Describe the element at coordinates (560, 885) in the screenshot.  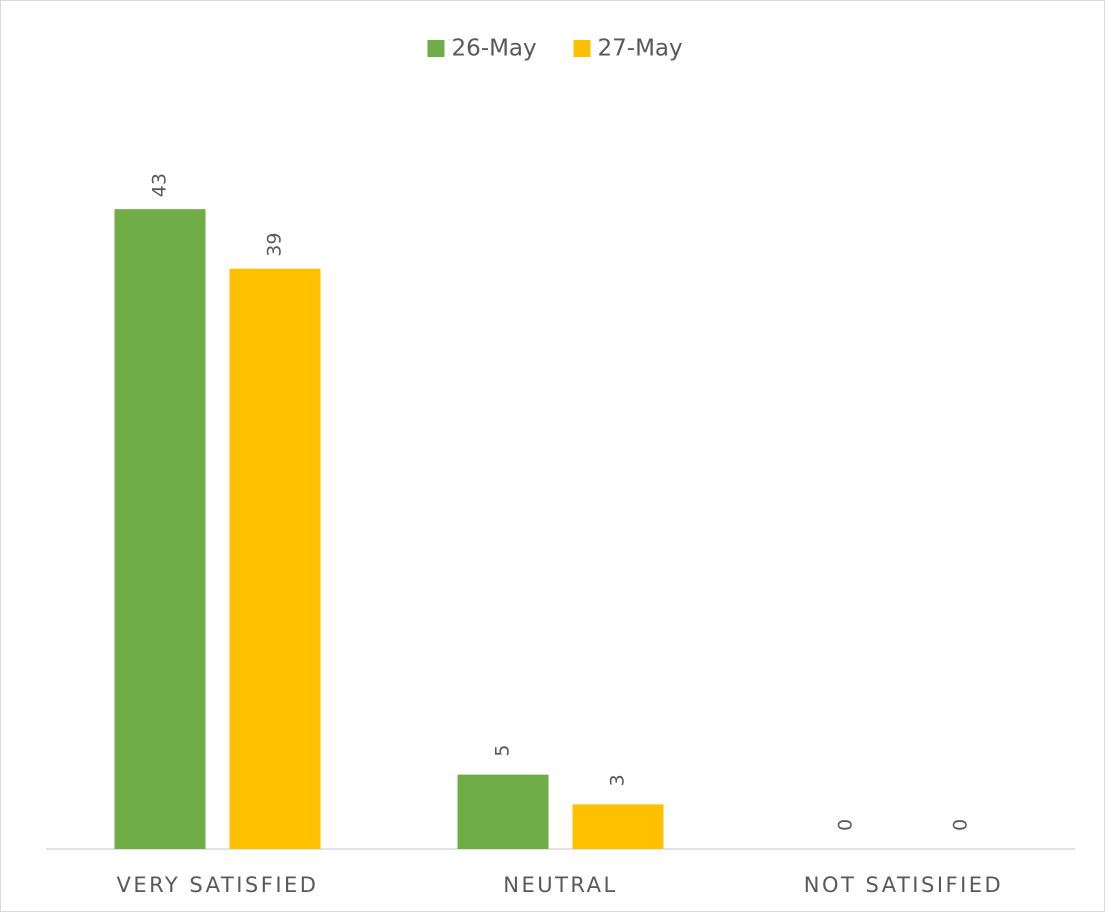
I see `x-tick-label: NEUTRAL` at that location.